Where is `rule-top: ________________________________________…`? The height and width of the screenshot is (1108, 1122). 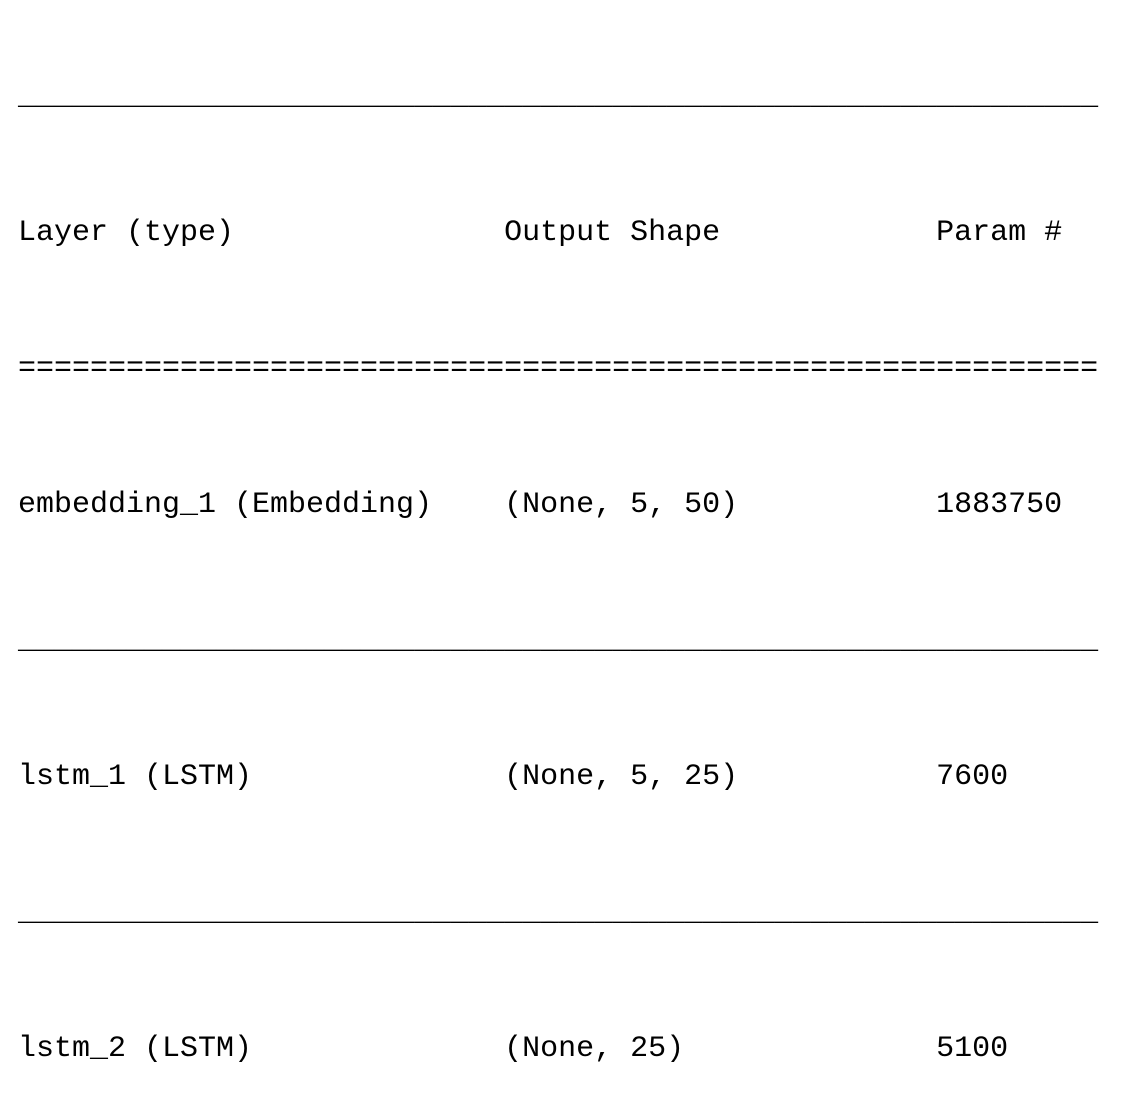 rule-top: ________________________________________… is located at coordinates (558, 97).